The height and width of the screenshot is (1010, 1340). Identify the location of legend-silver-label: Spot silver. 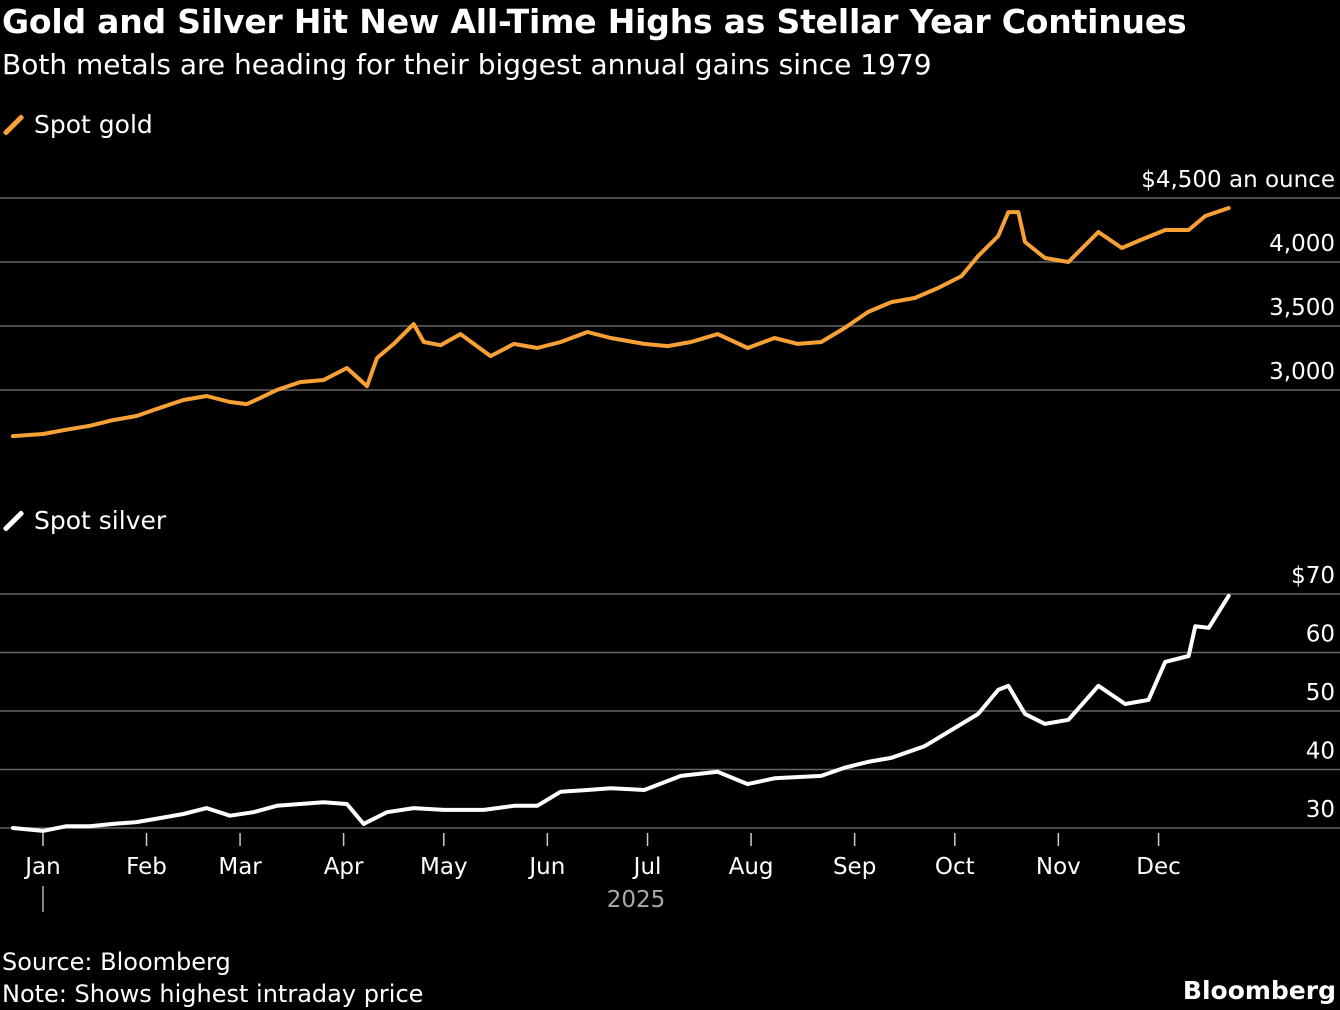
(100, 520).